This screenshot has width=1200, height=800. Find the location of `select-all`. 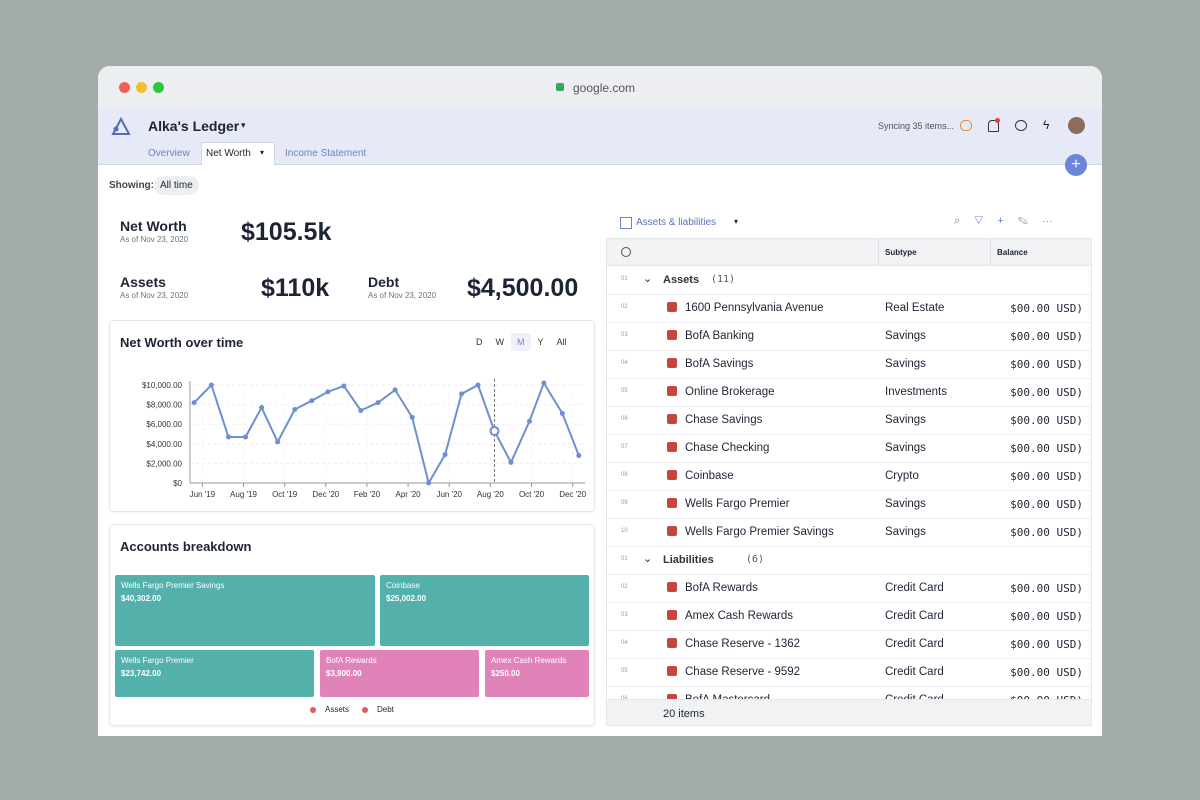

select-all is located at coordinates (626, 252).